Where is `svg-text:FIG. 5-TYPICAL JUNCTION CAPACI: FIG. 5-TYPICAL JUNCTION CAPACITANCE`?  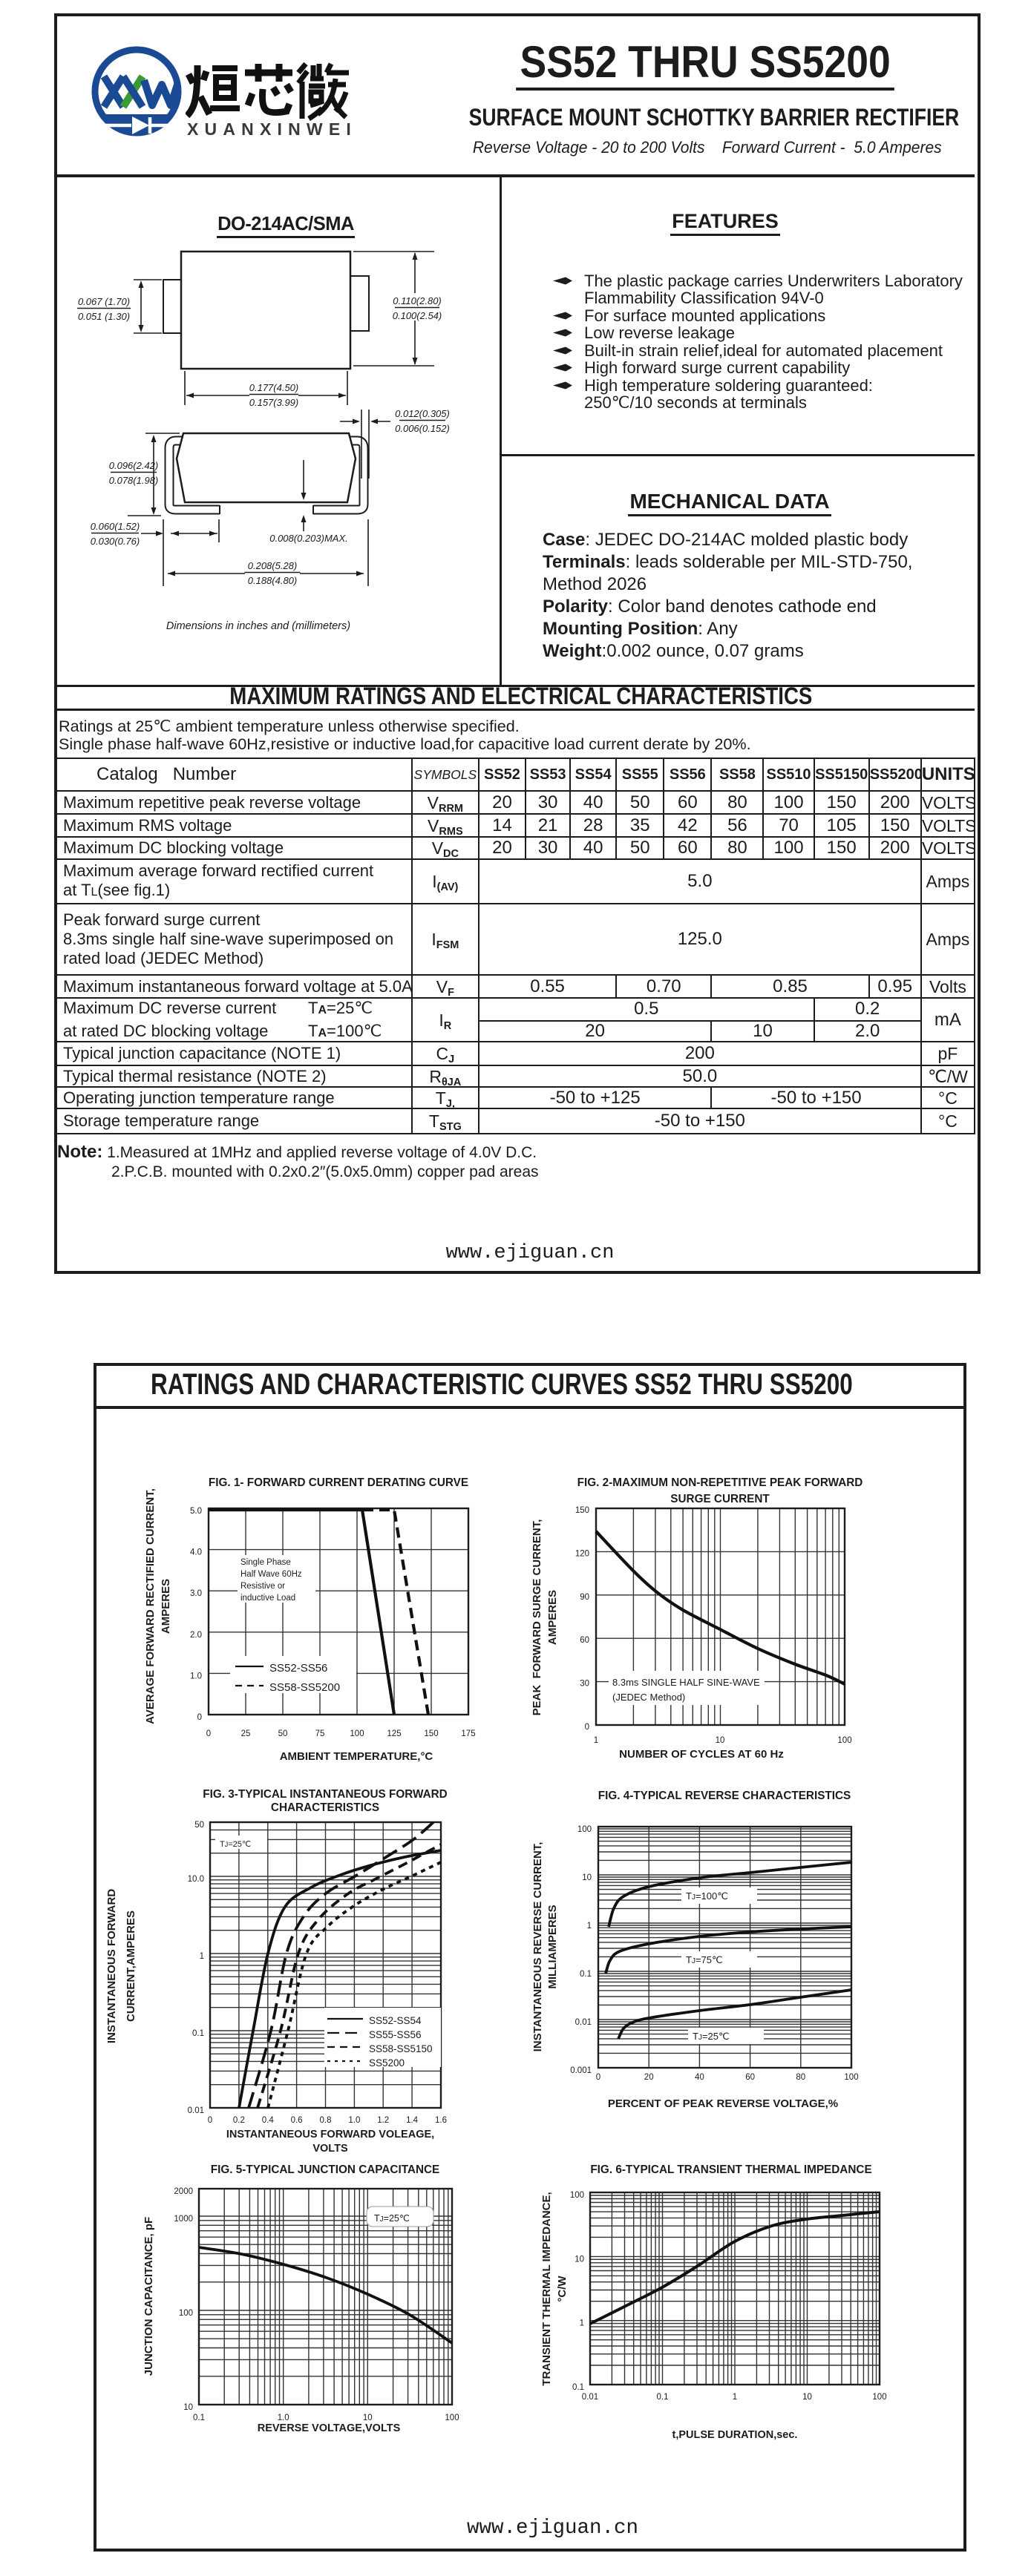
svg-text:FIG. 5-TYPICAL JUNCTION CAPACI: FIG. 5-TYPICAL JUNCTION CAPACITANCE is located at coordinates (325, 2169).